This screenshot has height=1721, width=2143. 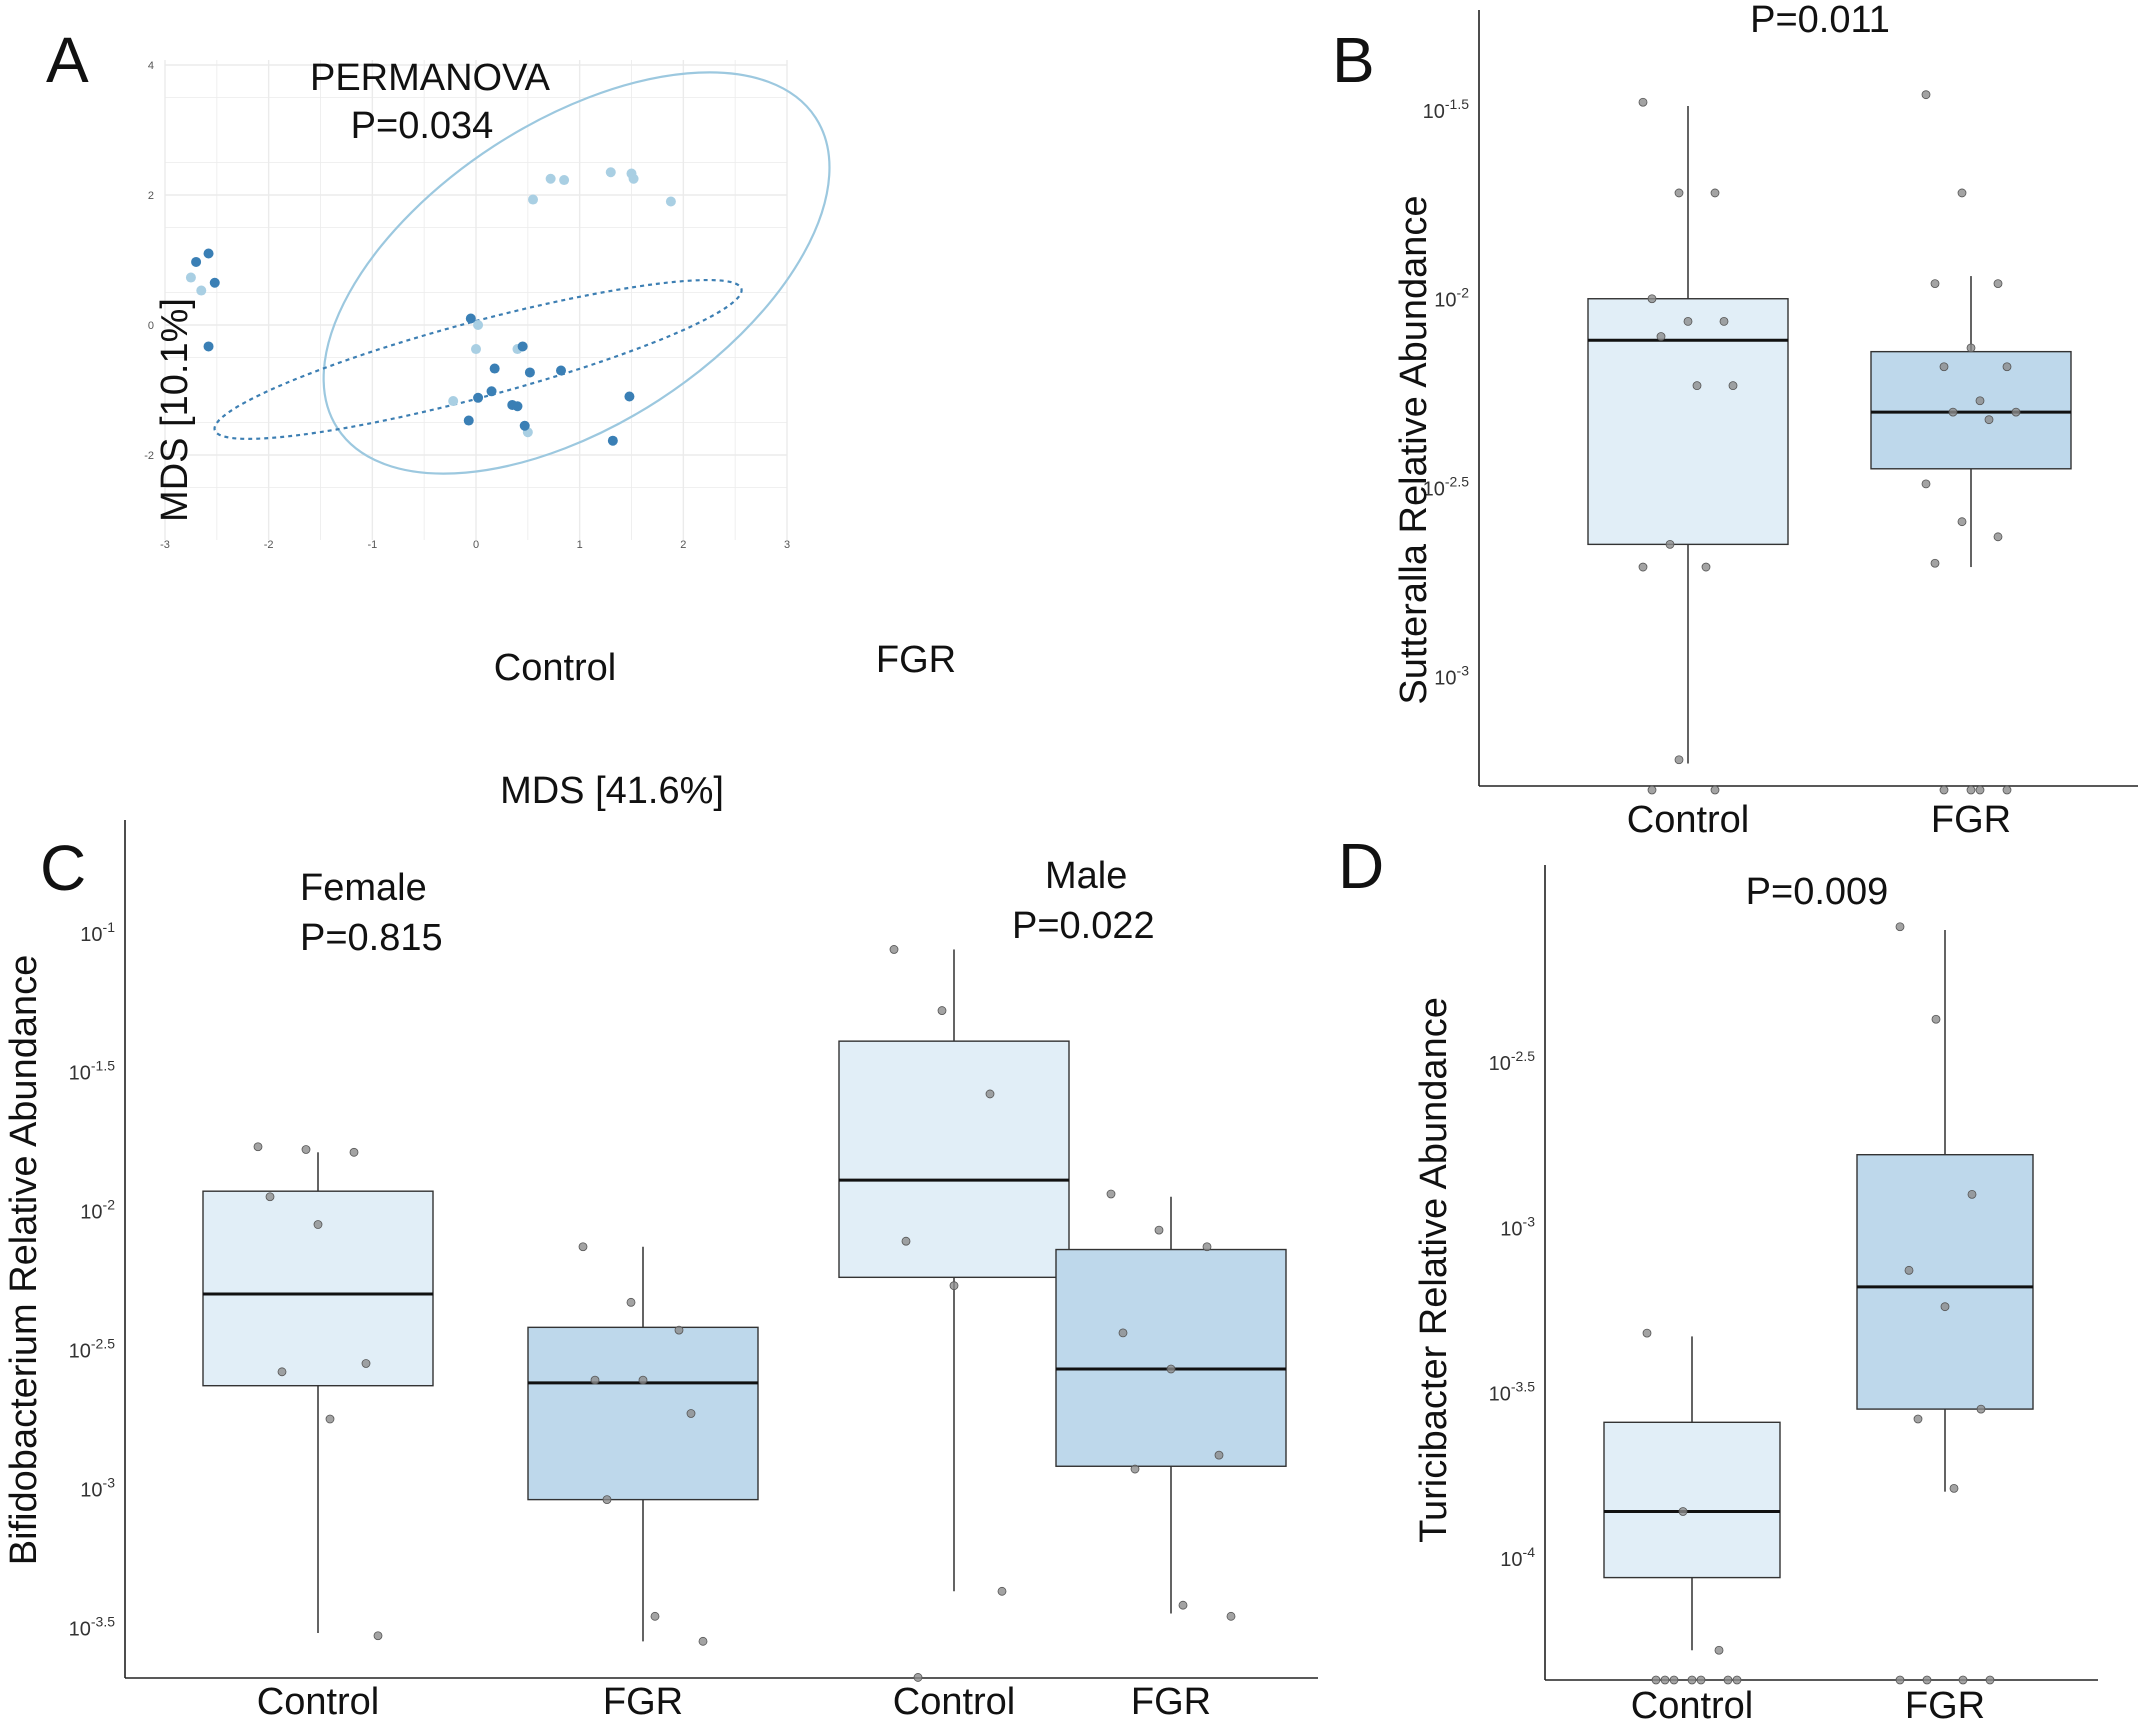 I want to click on x-tick-label: 3, so click(x=787, y=545).